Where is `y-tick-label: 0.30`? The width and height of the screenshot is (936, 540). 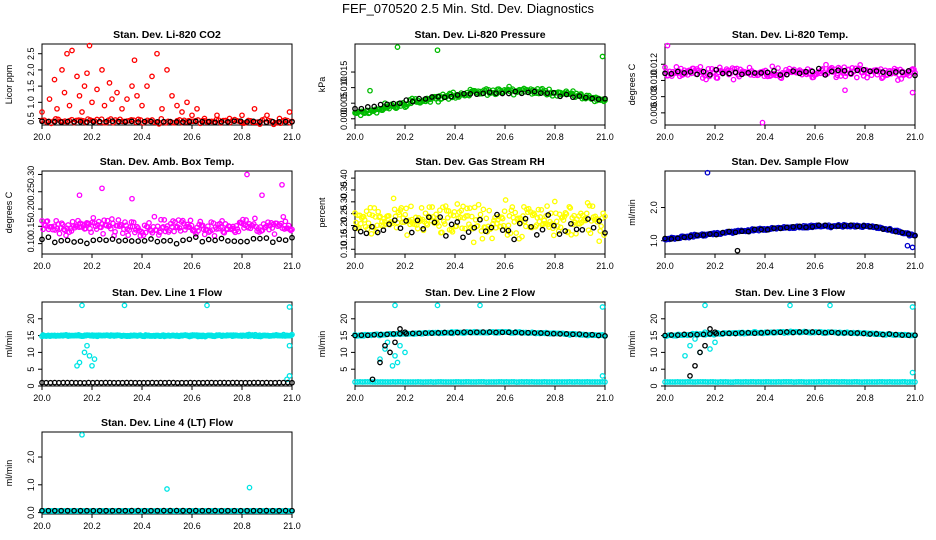 y-tick-label: 0.30 is located at coordinates (344, 202).